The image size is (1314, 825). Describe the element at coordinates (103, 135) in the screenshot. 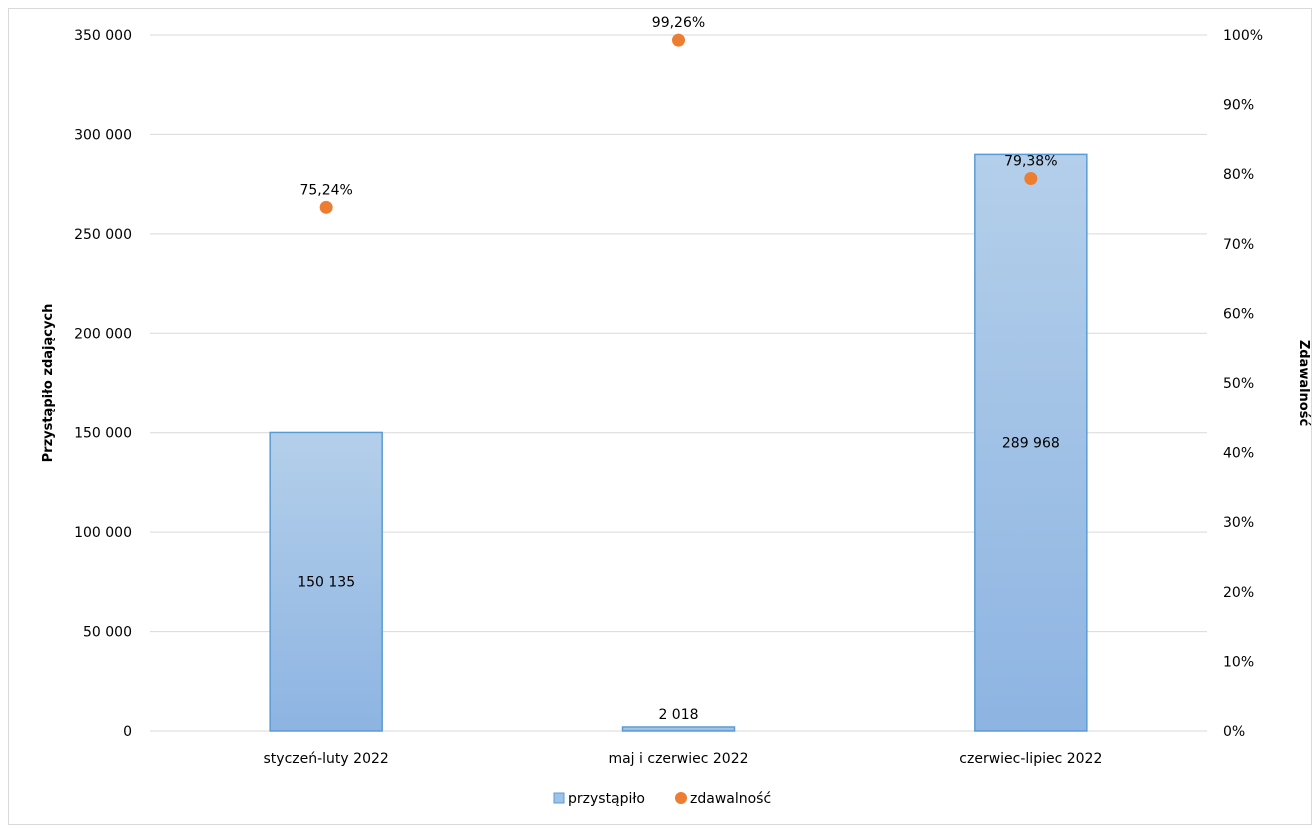

I see `y-tick-label-6: 300 000` at that location.